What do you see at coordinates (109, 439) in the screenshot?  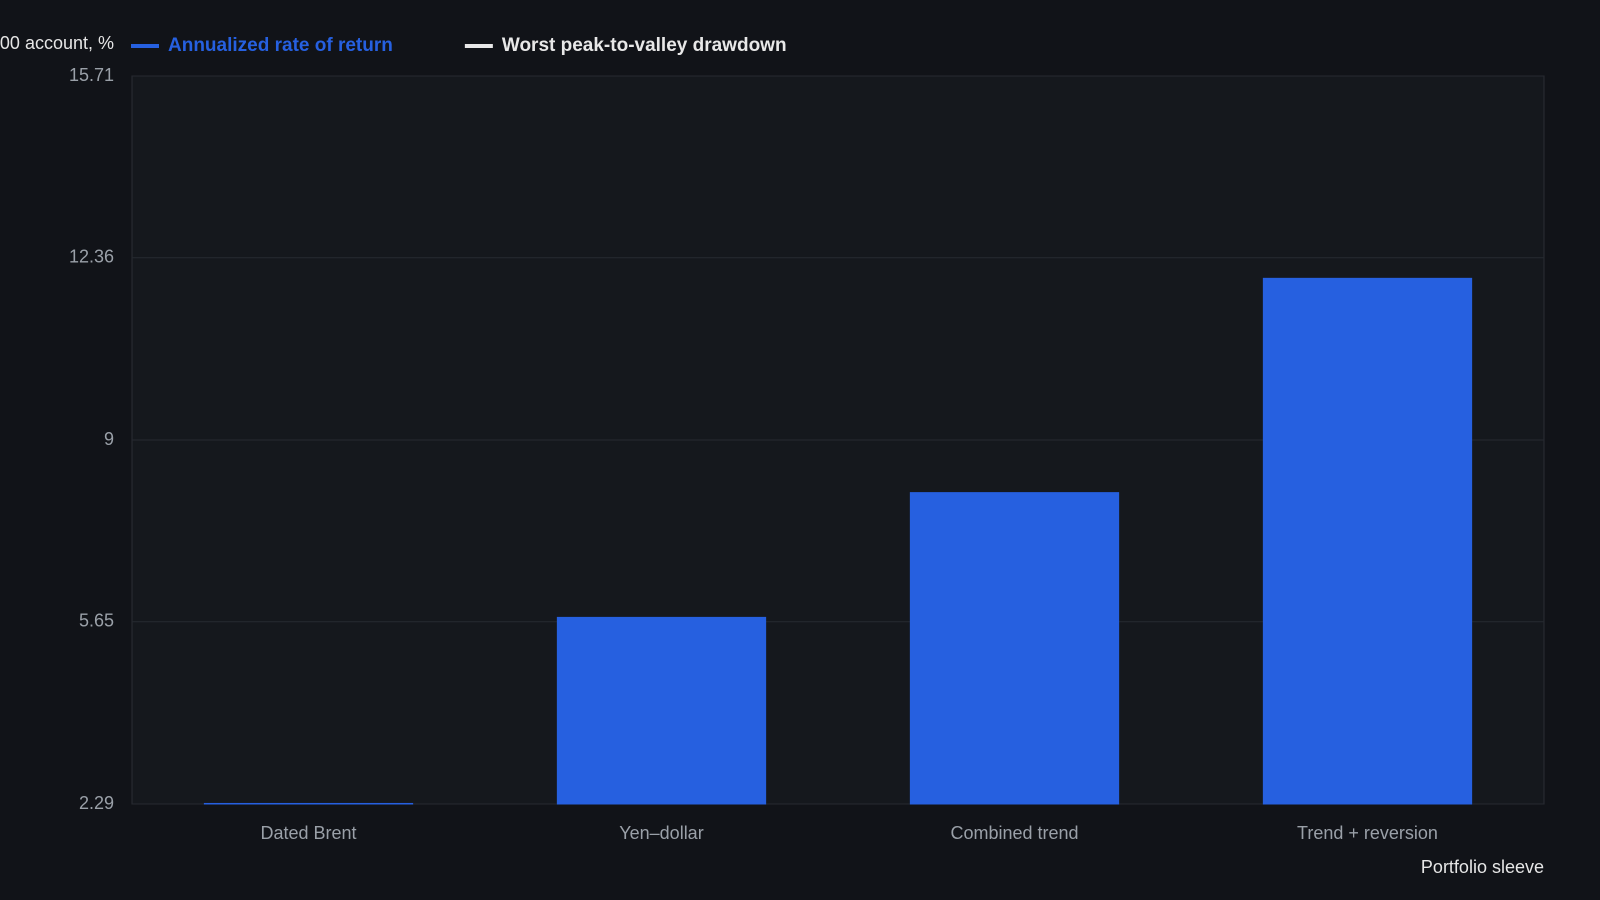 I see `y-tick-label: 9` at bounding box center [109, 439].